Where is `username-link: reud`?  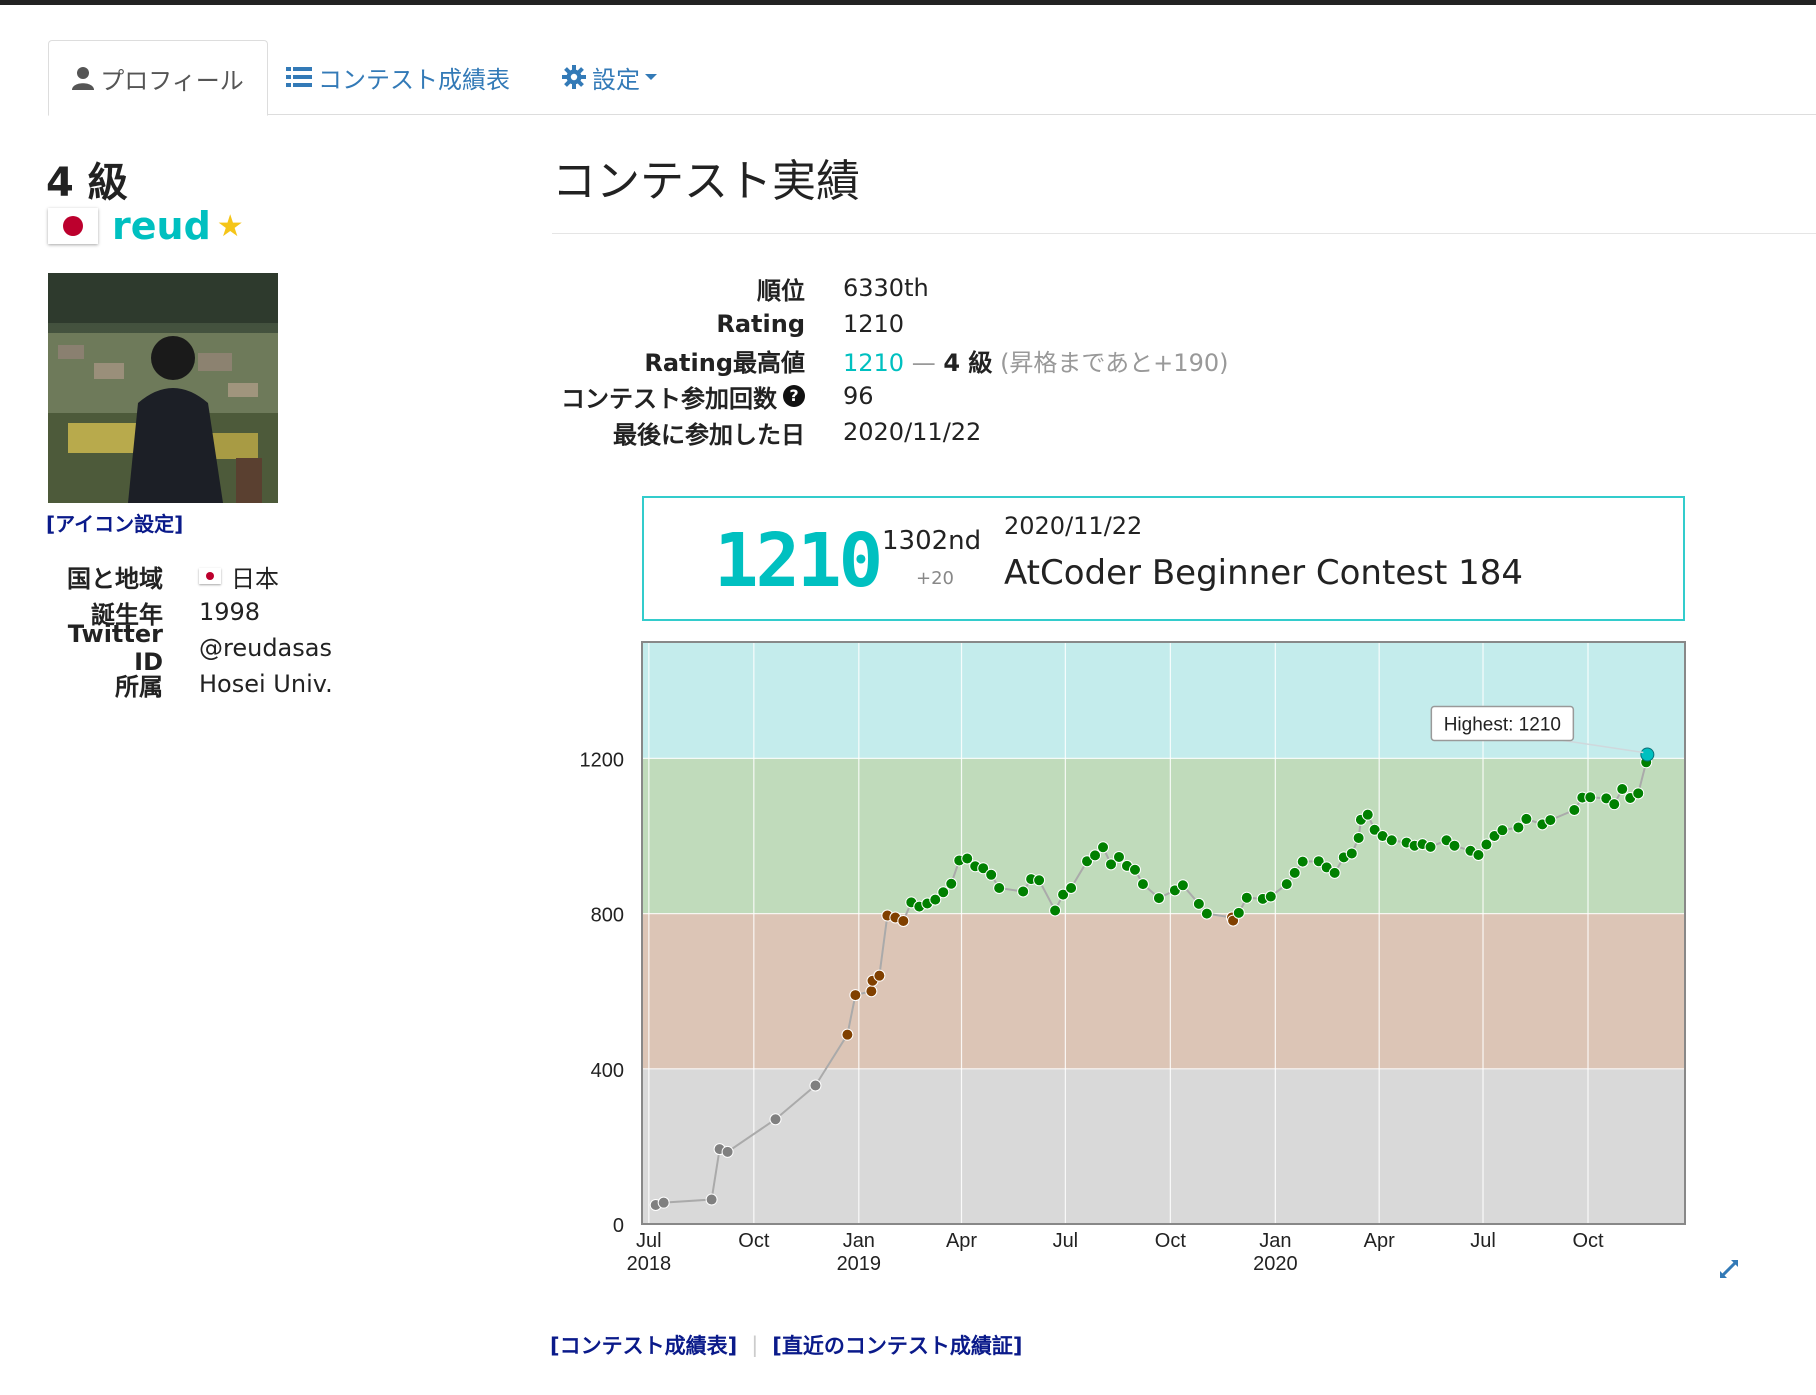 username-link: reud is located at coordinates (161, 226).